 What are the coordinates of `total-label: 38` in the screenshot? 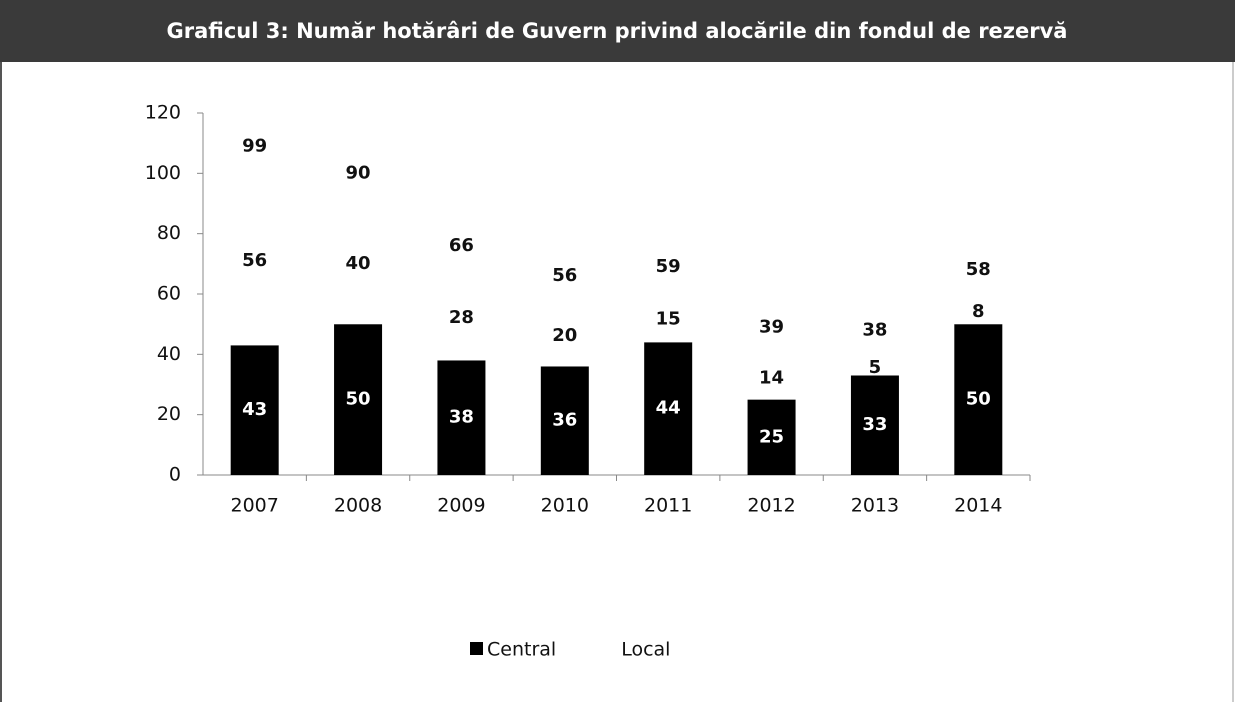 It's located at (874, 329).